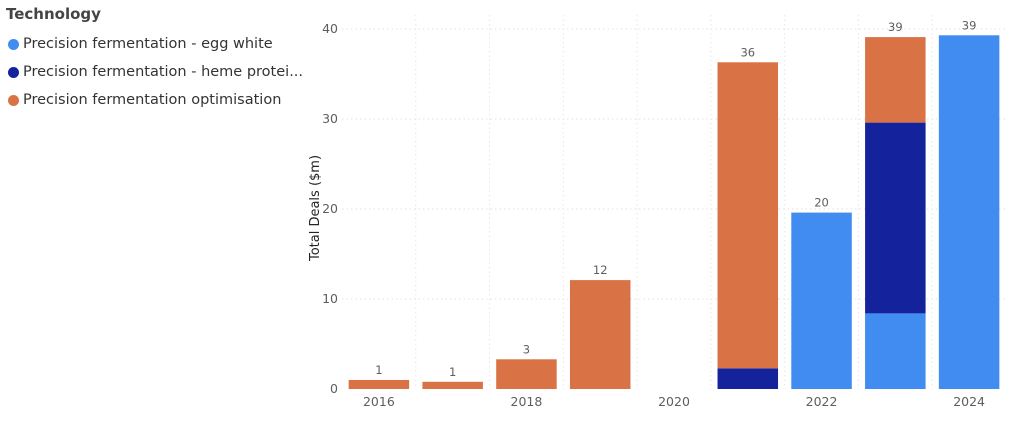 The width and height of the screenshot is (1024, 423). I want to click on y-axis-ticks: 0 10 20 30 40, so click(330, 208).